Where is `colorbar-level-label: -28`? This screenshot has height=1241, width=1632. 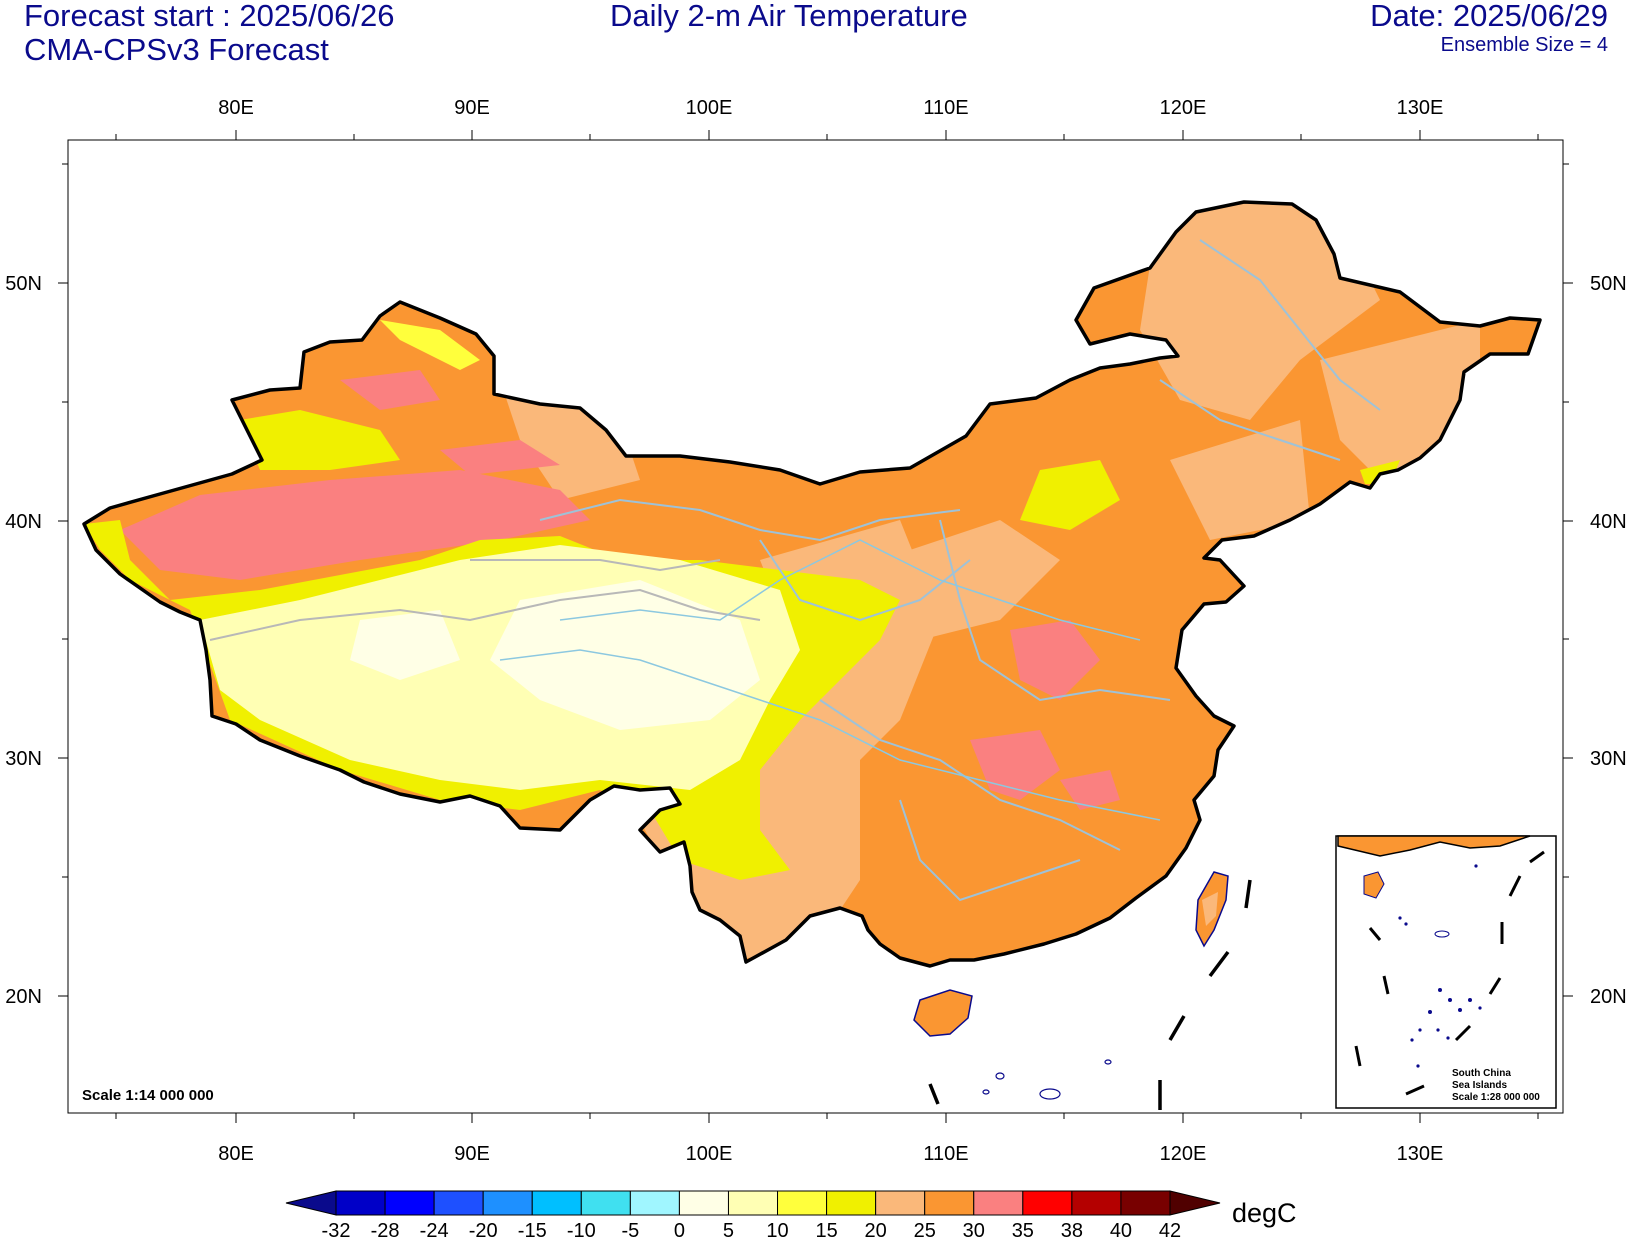 colorbar-level-label: -28 is located at coordinates (385, 1230).